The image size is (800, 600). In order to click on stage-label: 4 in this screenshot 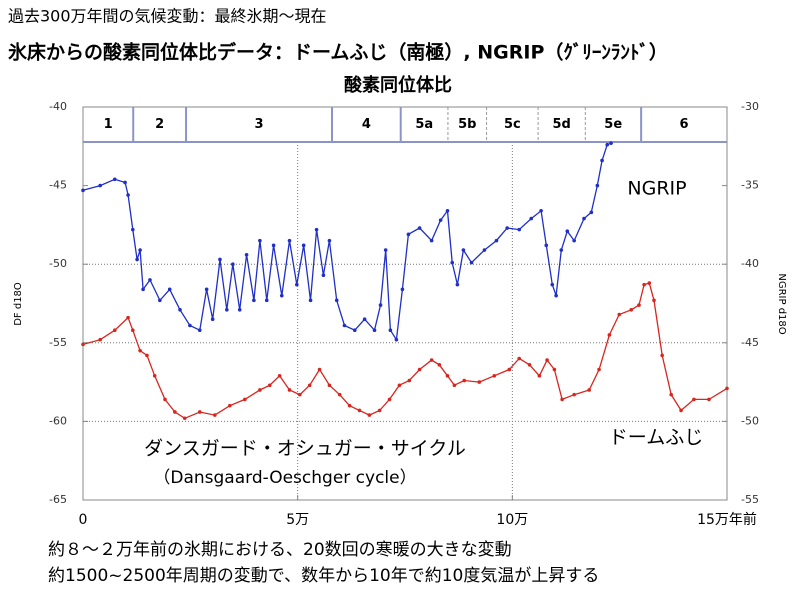, I will do `click(366, 124)`.